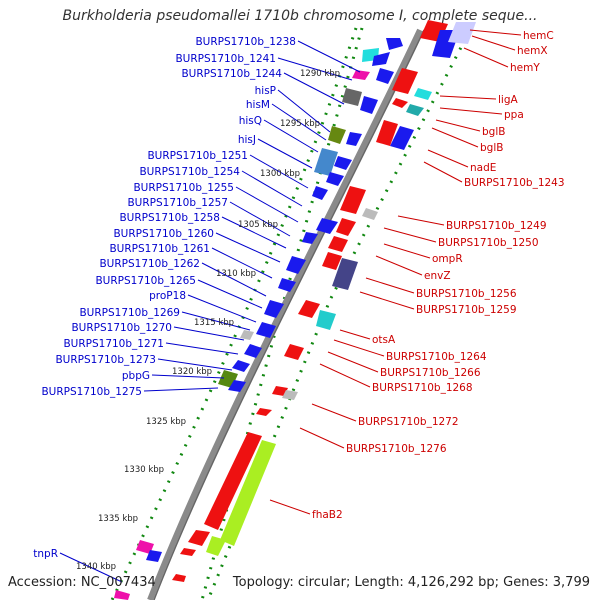 The height and width of the screenshot is (600, 600). What do you see at coordinates (280, 174) in the screenshot?
I see `tick-label: 1300 kbp` at bounding box center [280, 174].